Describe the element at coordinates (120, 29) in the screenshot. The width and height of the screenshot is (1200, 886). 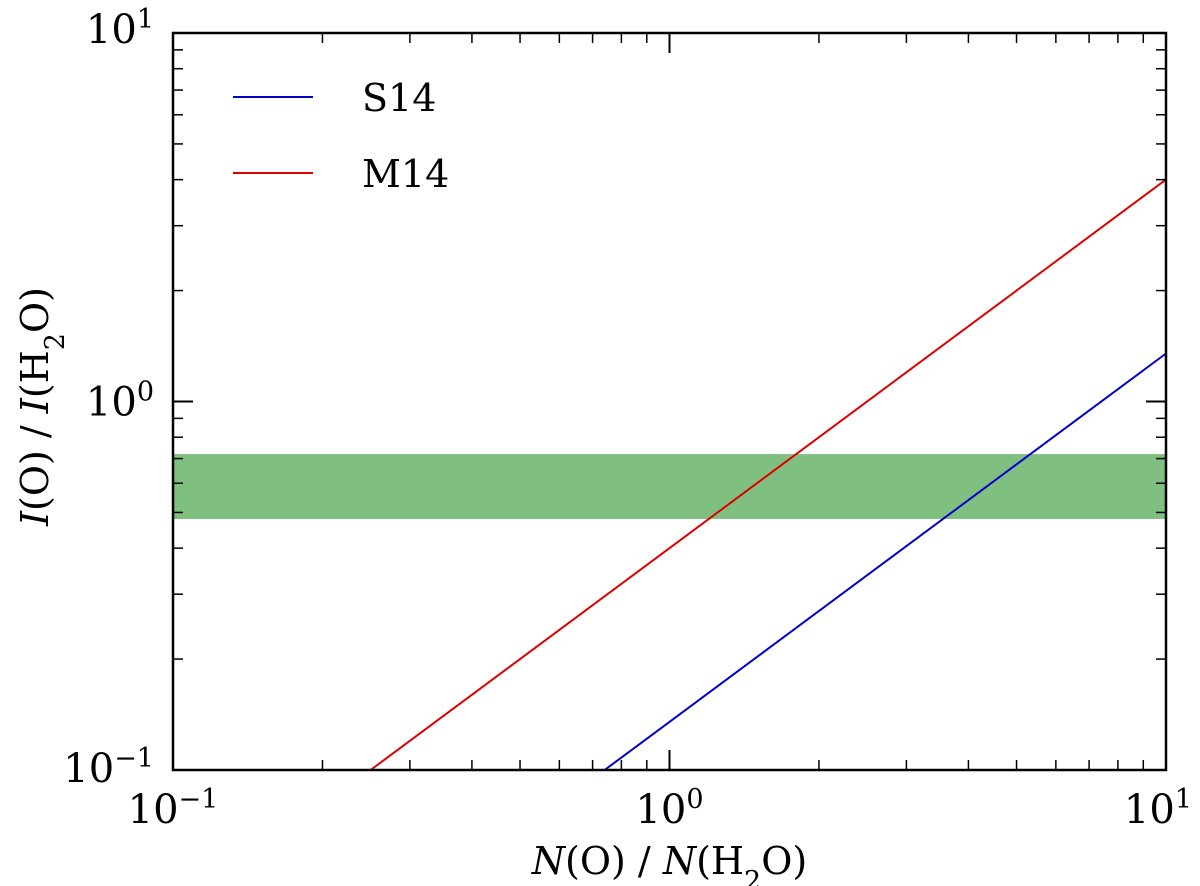
I see `y-tick-label: 10¹` at that location.